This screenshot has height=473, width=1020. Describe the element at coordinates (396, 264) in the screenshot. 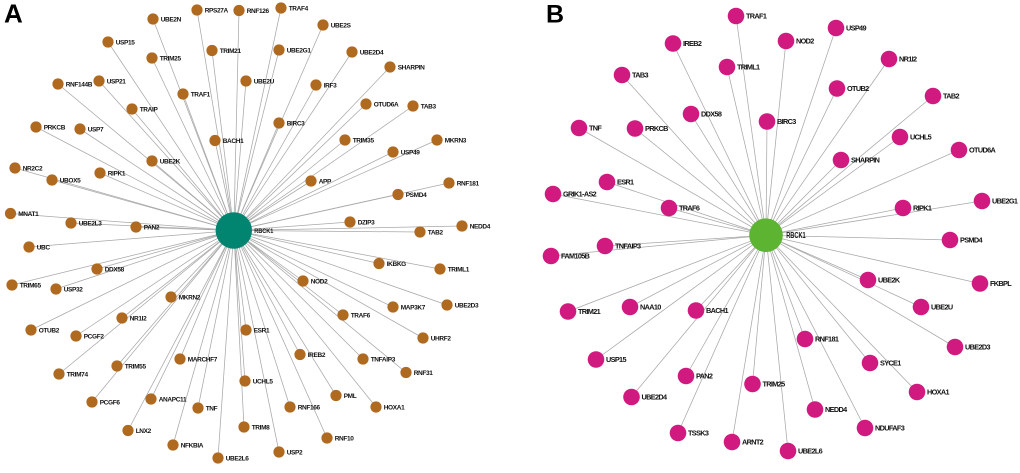

I see `svg-text: IKBKG` at that location.